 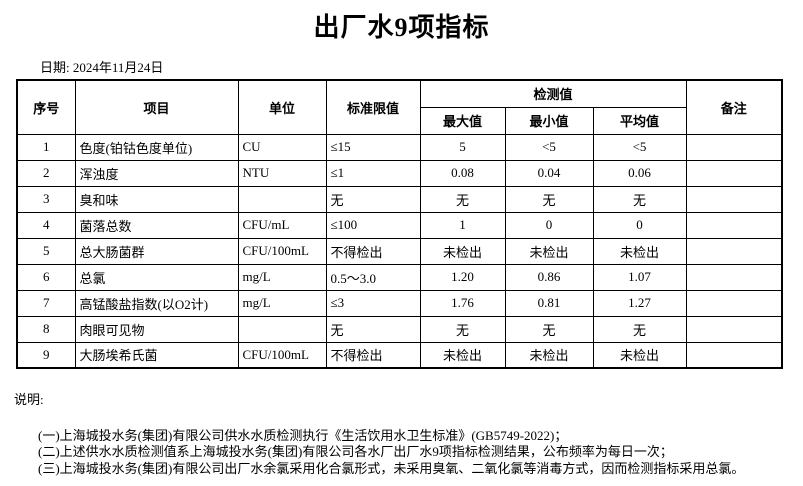 I want to click on header-row-1: 序号 项目 单位 标准限值 检测值 备注, so click(x=399, y=107).